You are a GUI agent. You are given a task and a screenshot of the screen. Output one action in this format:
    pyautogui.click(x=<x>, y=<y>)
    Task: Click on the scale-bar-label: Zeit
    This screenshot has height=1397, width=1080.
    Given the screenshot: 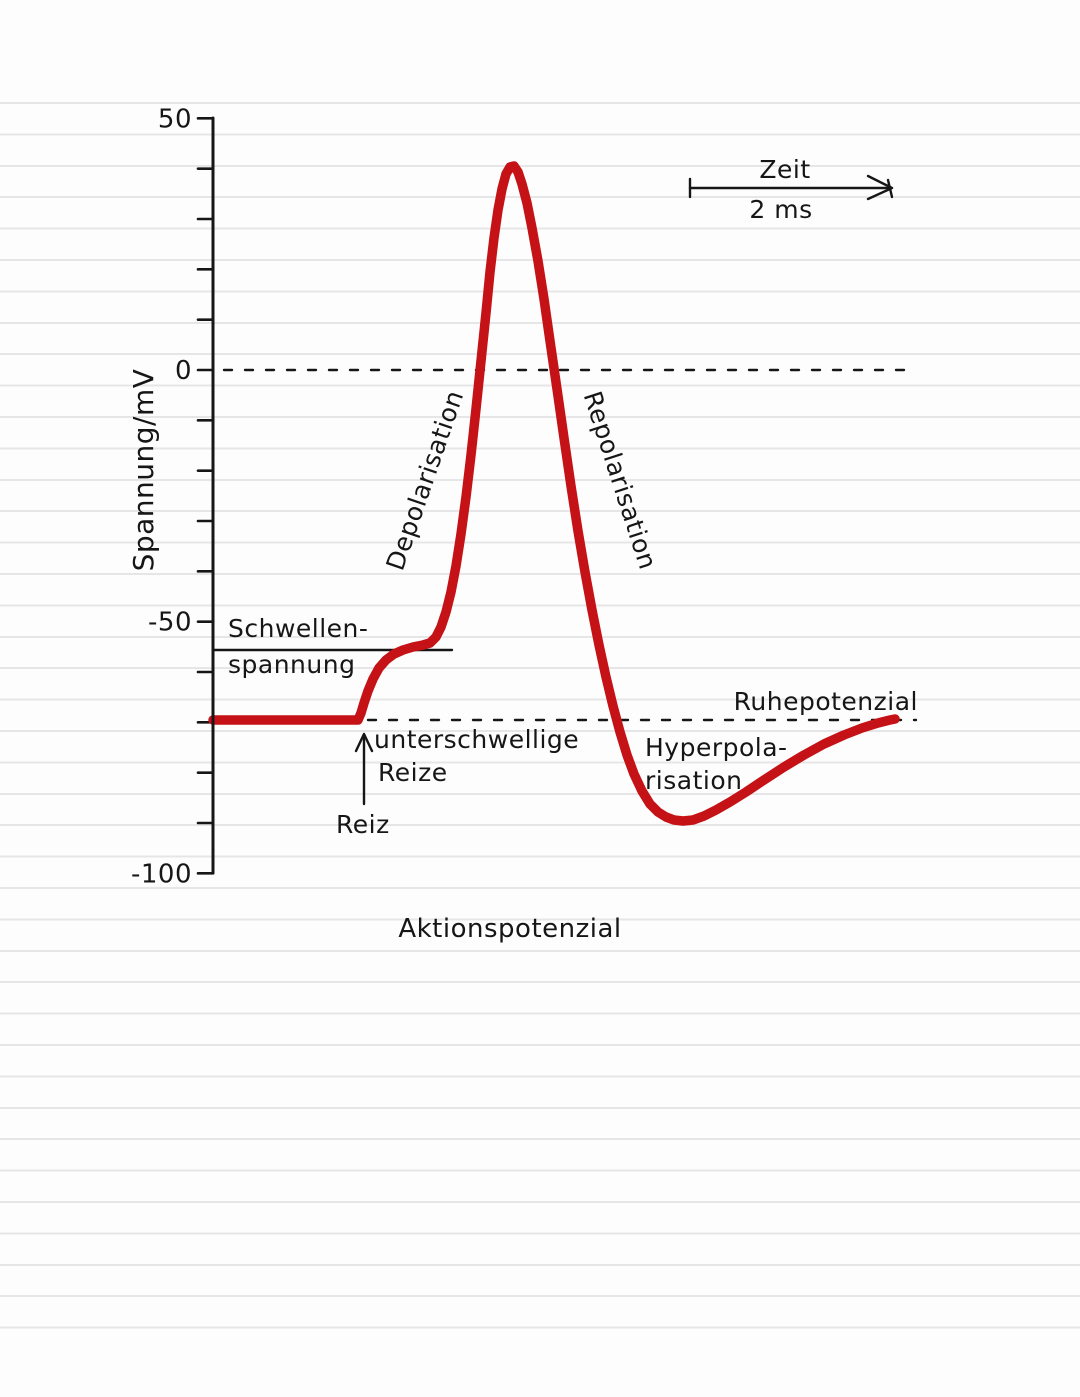 What is the action you would take?
    pyautogui.click(x=784, y=169)
    